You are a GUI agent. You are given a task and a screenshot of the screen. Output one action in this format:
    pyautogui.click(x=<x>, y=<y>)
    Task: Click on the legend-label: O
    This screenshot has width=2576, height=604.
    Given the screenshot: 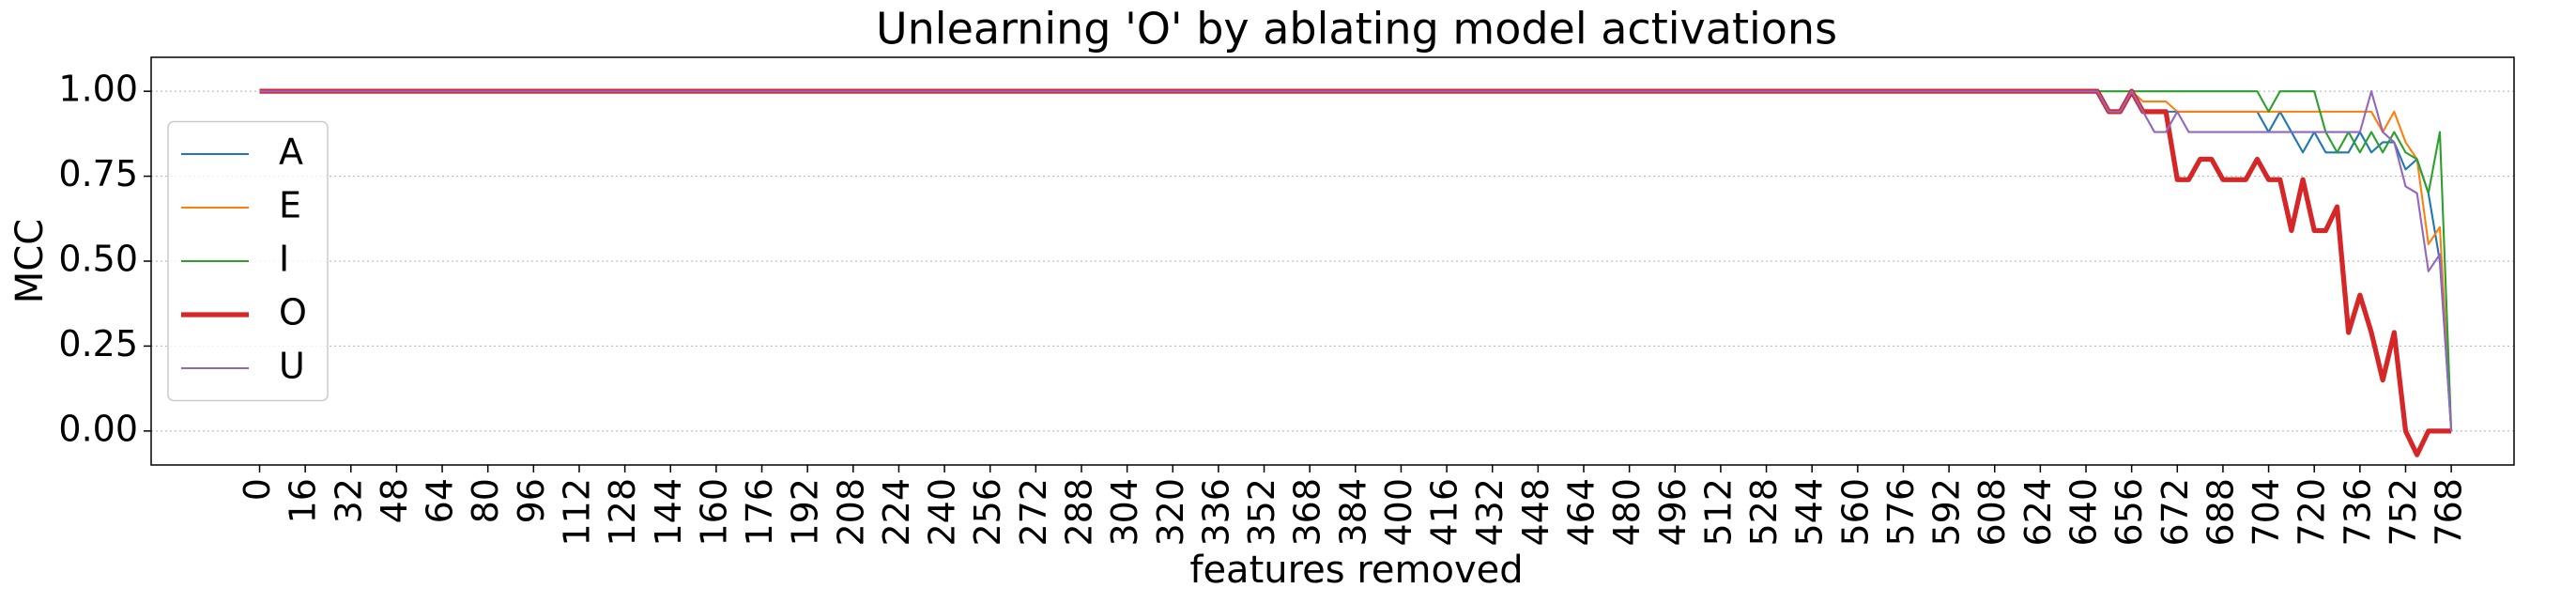 What is the action you would take?
    pyautogui.click(x=293, y=312)
    